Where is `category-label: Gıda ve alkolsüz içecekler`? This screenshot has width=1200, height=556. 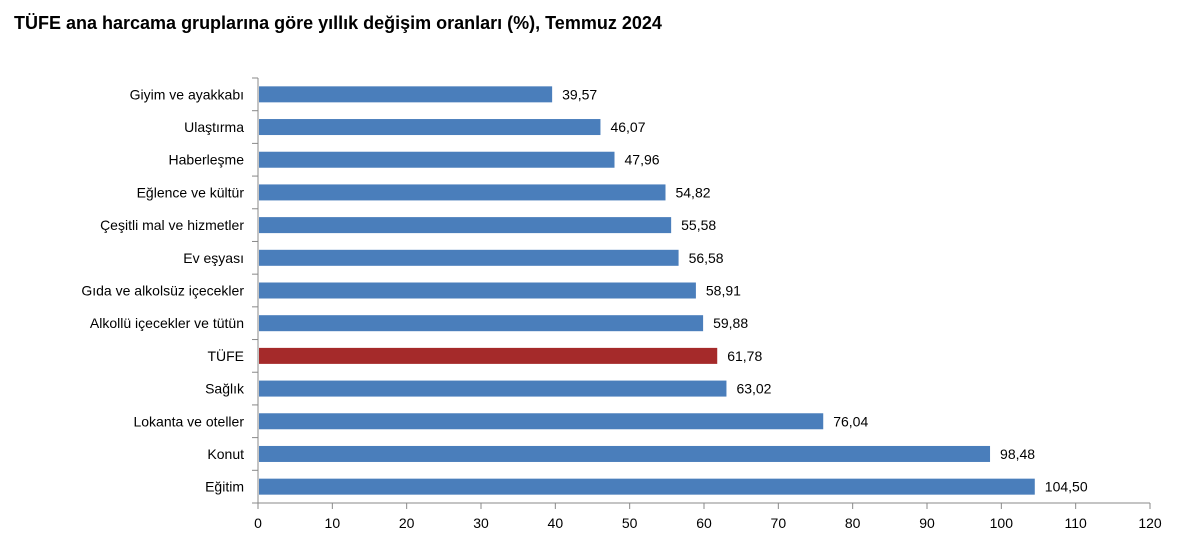
category-label: Gıda ve alkolsüz içecekler is located at coordinates (162, 291).